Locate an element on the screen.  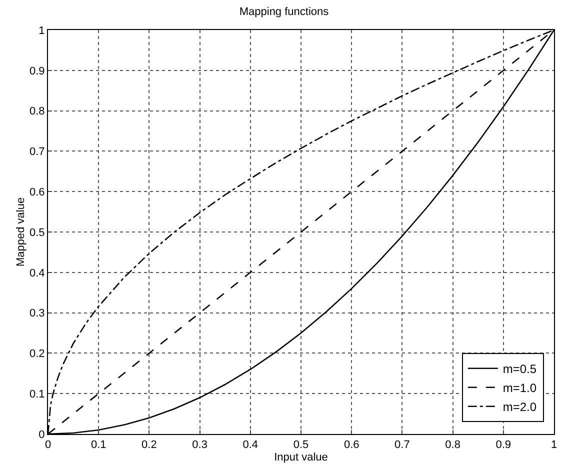
y-tick-label: 0.5 is located at coordinates (37, 232).